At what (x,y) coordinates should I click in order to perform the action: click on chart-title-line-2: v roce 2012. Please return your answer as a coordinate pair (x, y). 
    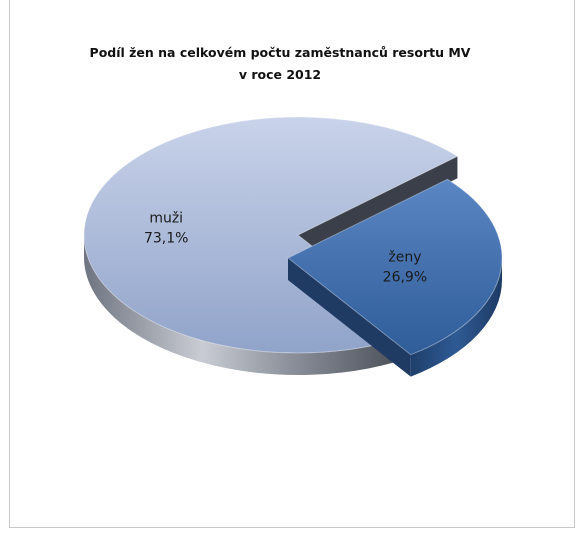
    Looking at the image, I should click on (280, 74).